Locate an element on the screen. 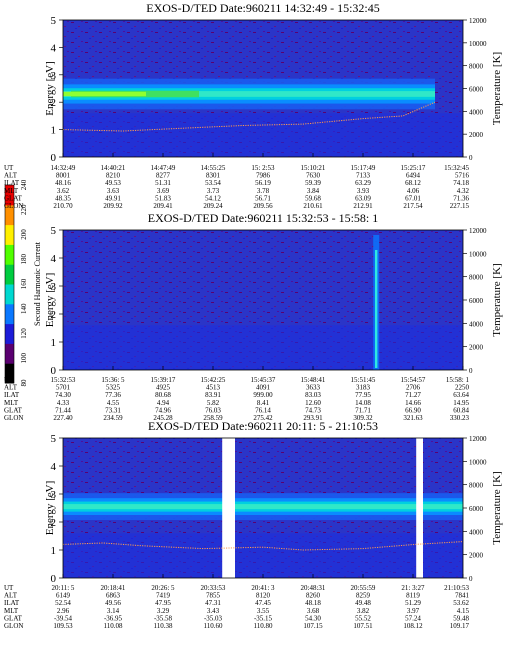 This screenshot has width=505, height=649. y2-tick-label: 6000 is located at coordinates (476, 301).